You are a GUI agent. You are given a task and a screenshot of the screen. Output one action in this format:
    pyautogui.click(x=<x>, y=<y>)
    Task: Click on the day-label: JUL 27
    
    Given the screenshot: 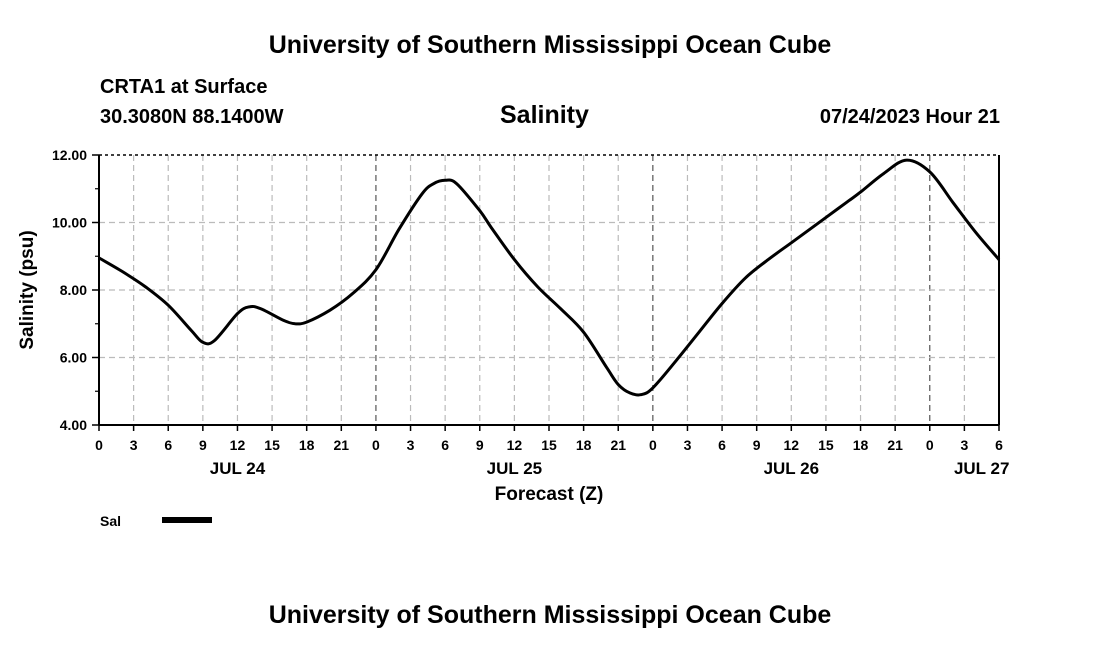 What is the action you would take?
    pyautogui.click(x=981, y=468)
    